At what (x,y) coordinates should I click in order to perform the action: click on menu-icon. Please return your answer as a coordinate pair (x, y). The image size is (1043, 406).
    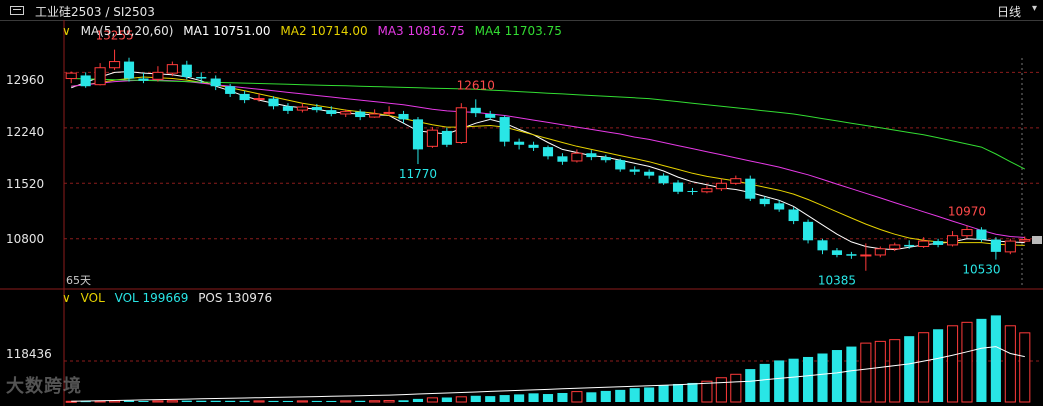
    Looking at the image, I should click on (17, 10).